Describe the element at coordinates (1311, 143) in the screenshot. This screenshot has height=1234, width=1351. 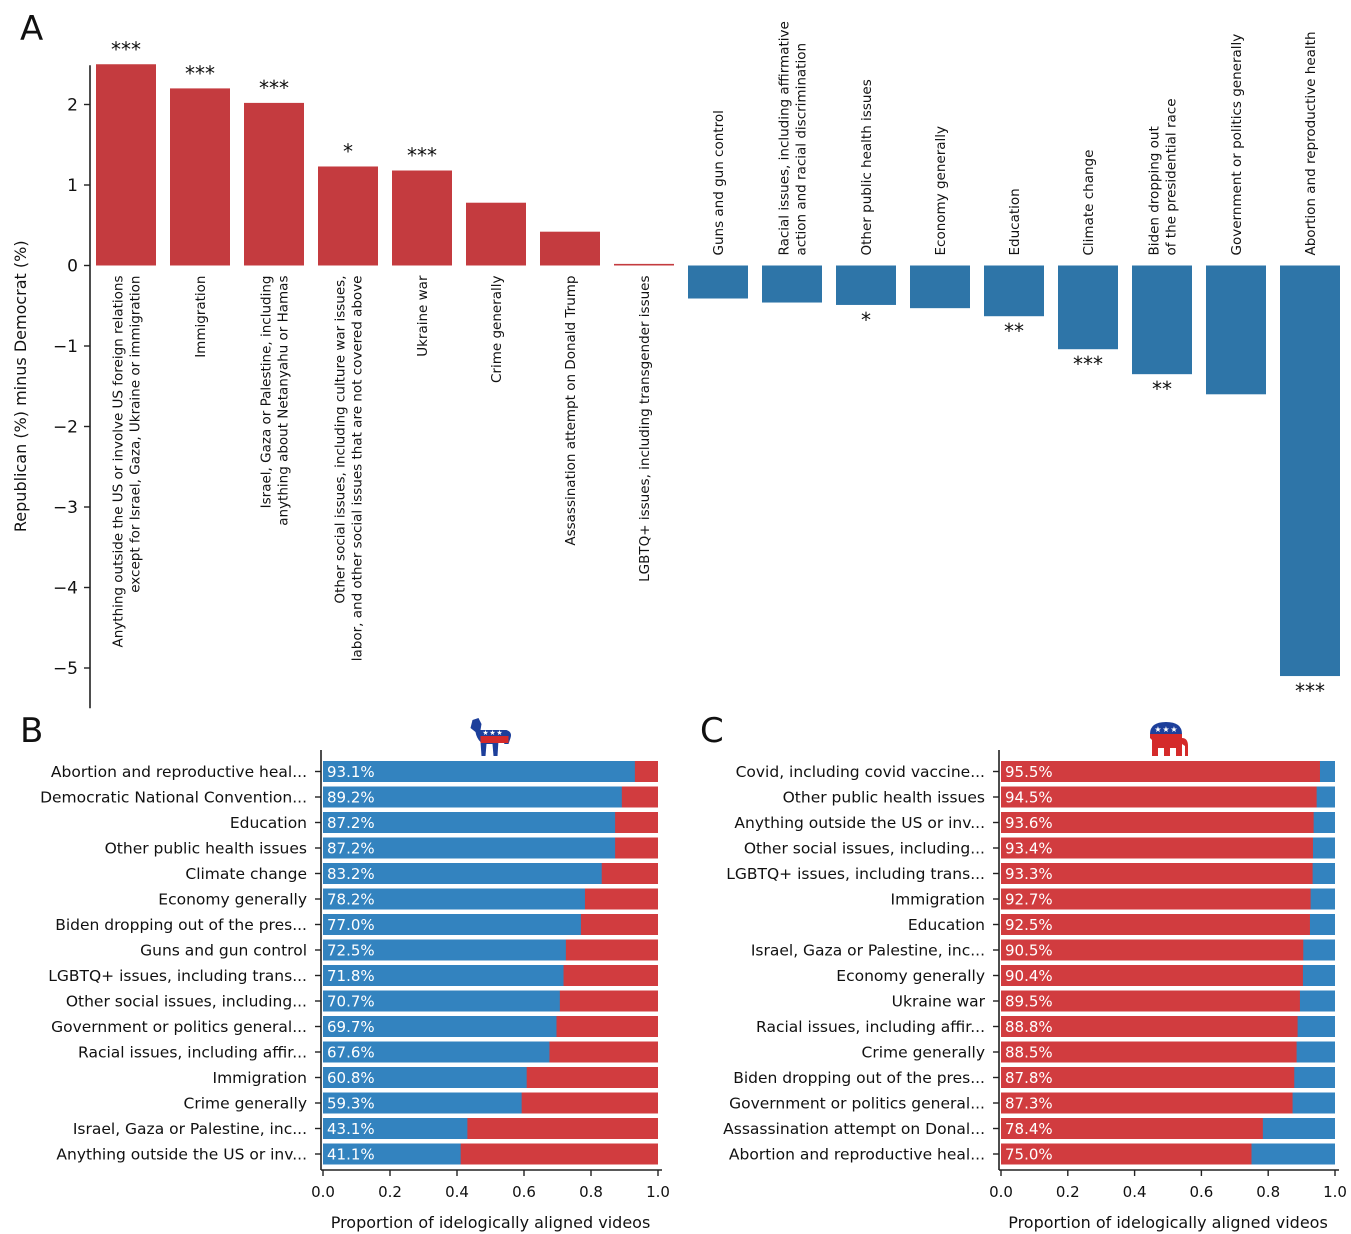
I see `category-label: Abortion and reproductive health` at that location.